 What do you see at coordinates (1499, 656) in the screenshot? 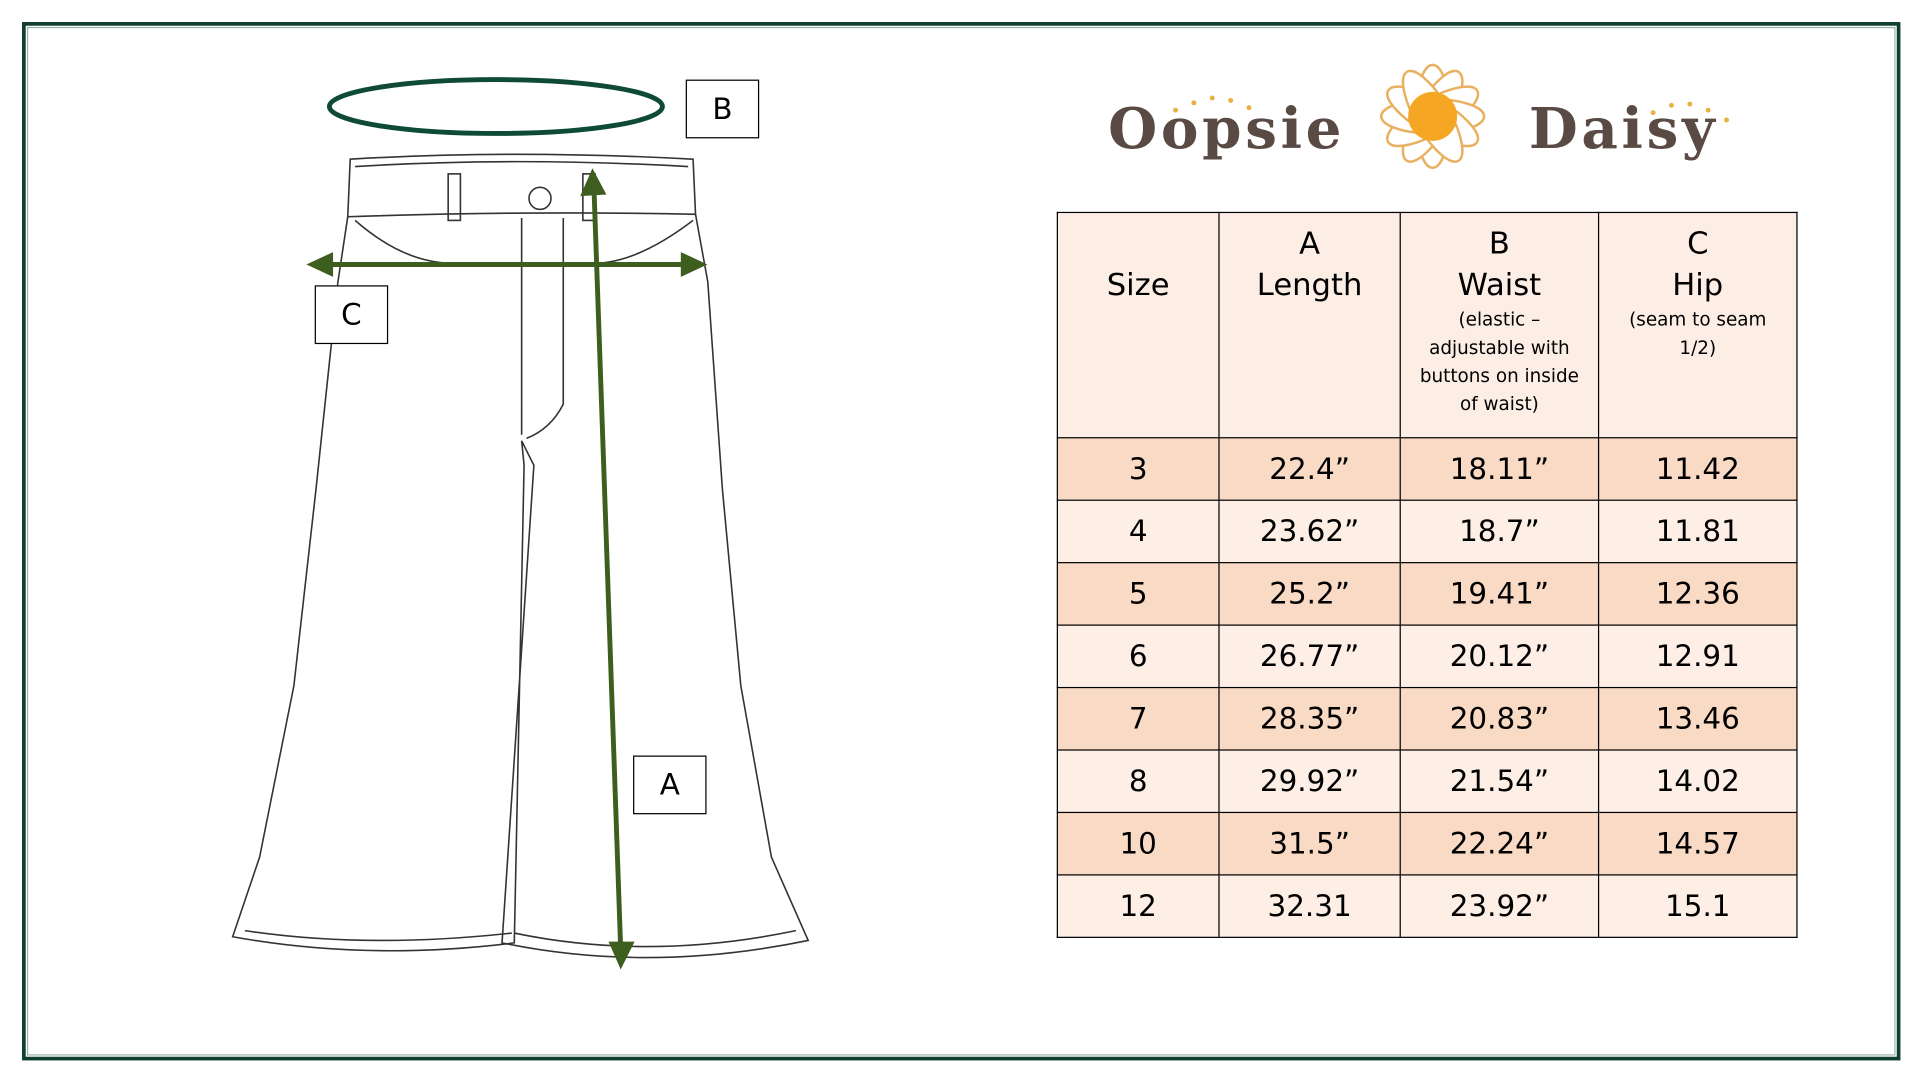
I see `cell-waist: 20.12”` at bounding box center [1499, 656].